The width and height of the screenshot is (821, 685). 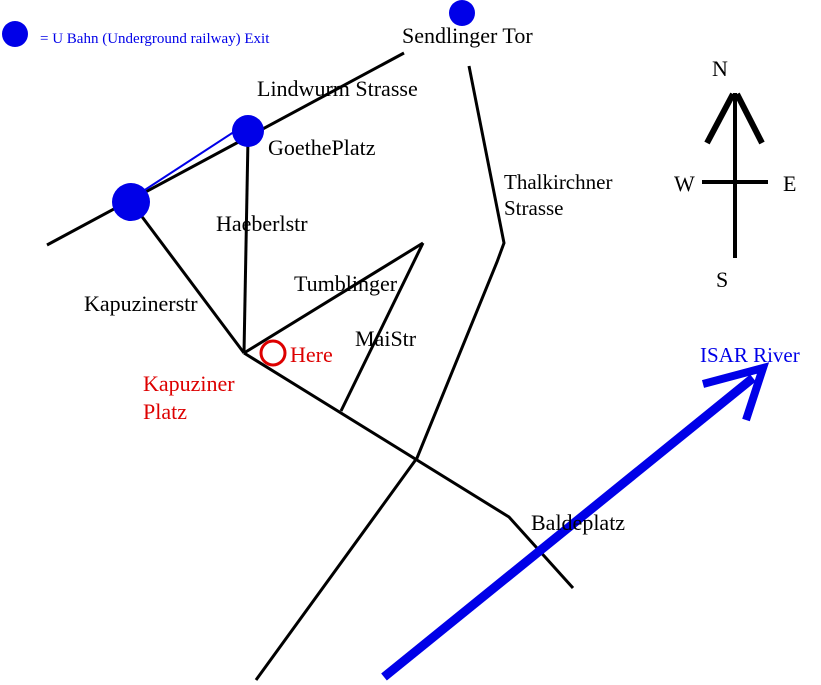 I want to click on isar-river-arrowhead, so click(x=735, y=392).